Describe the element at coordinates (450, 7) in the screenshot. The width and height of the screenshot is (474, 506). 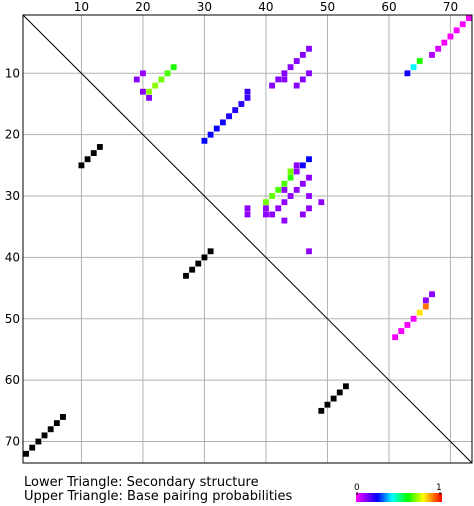
I see `x-tick-label: 70` at that location.